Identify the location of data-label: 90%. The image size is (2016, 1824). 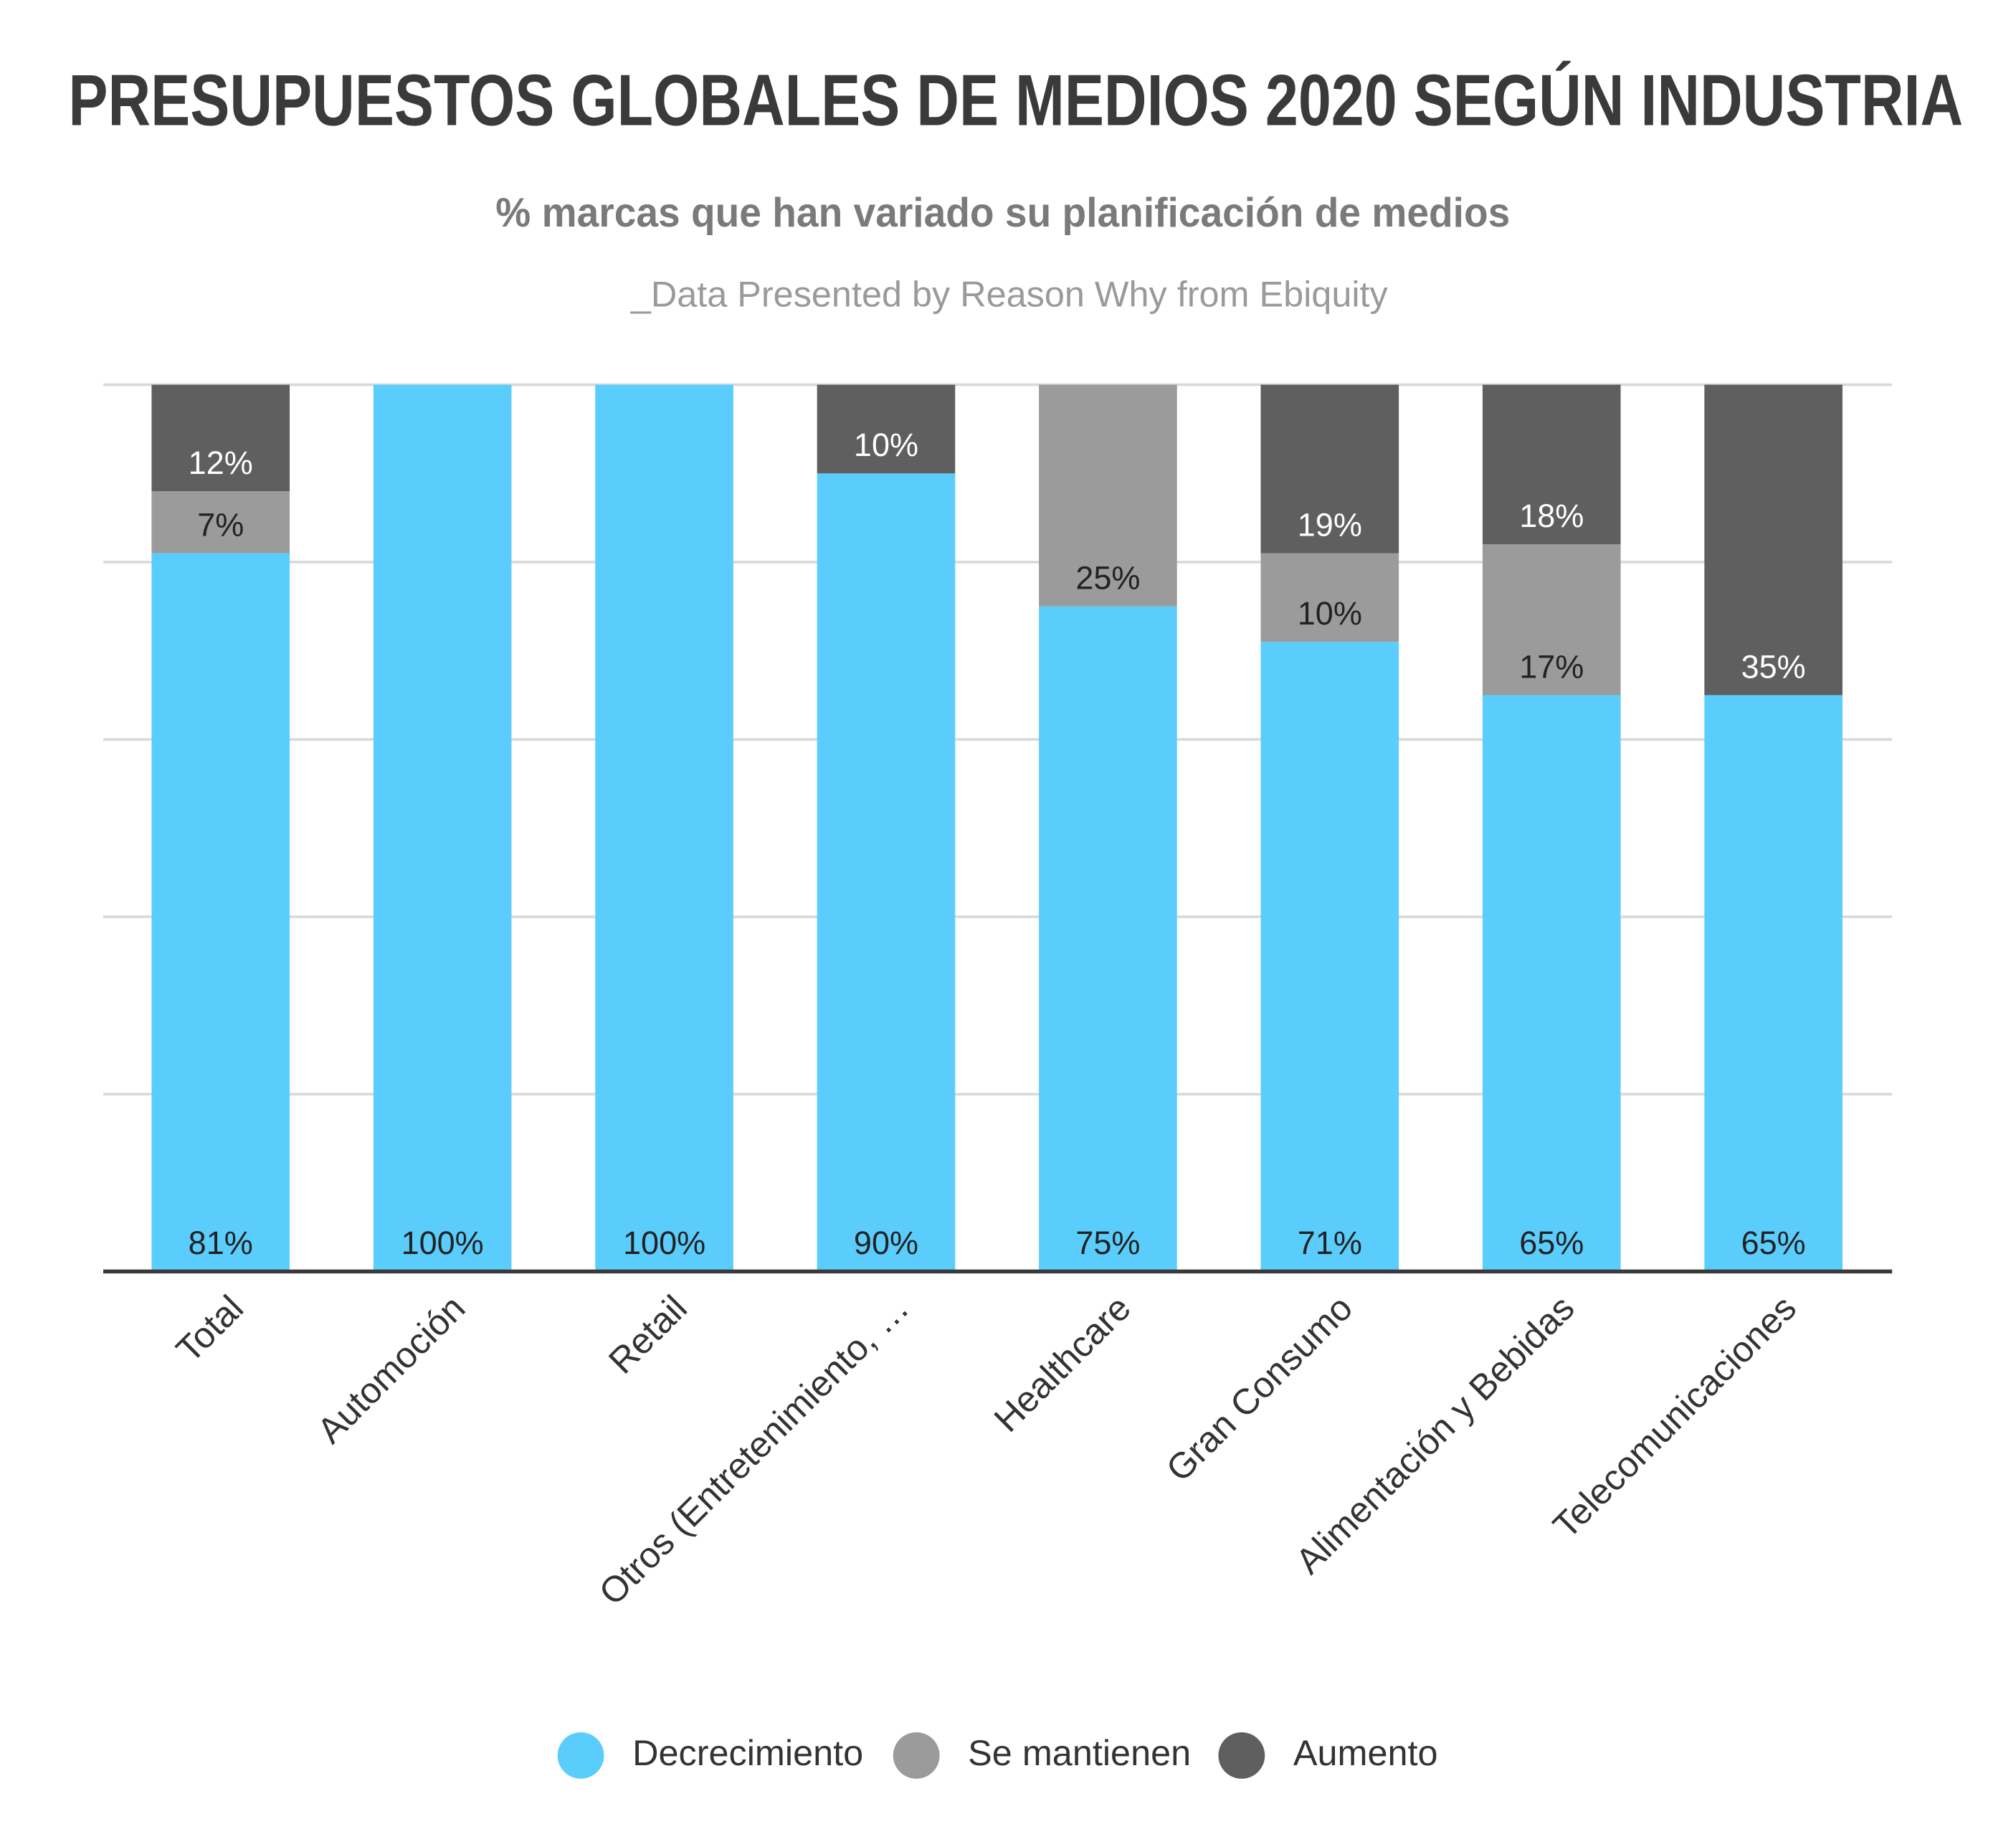
(886, 1243).